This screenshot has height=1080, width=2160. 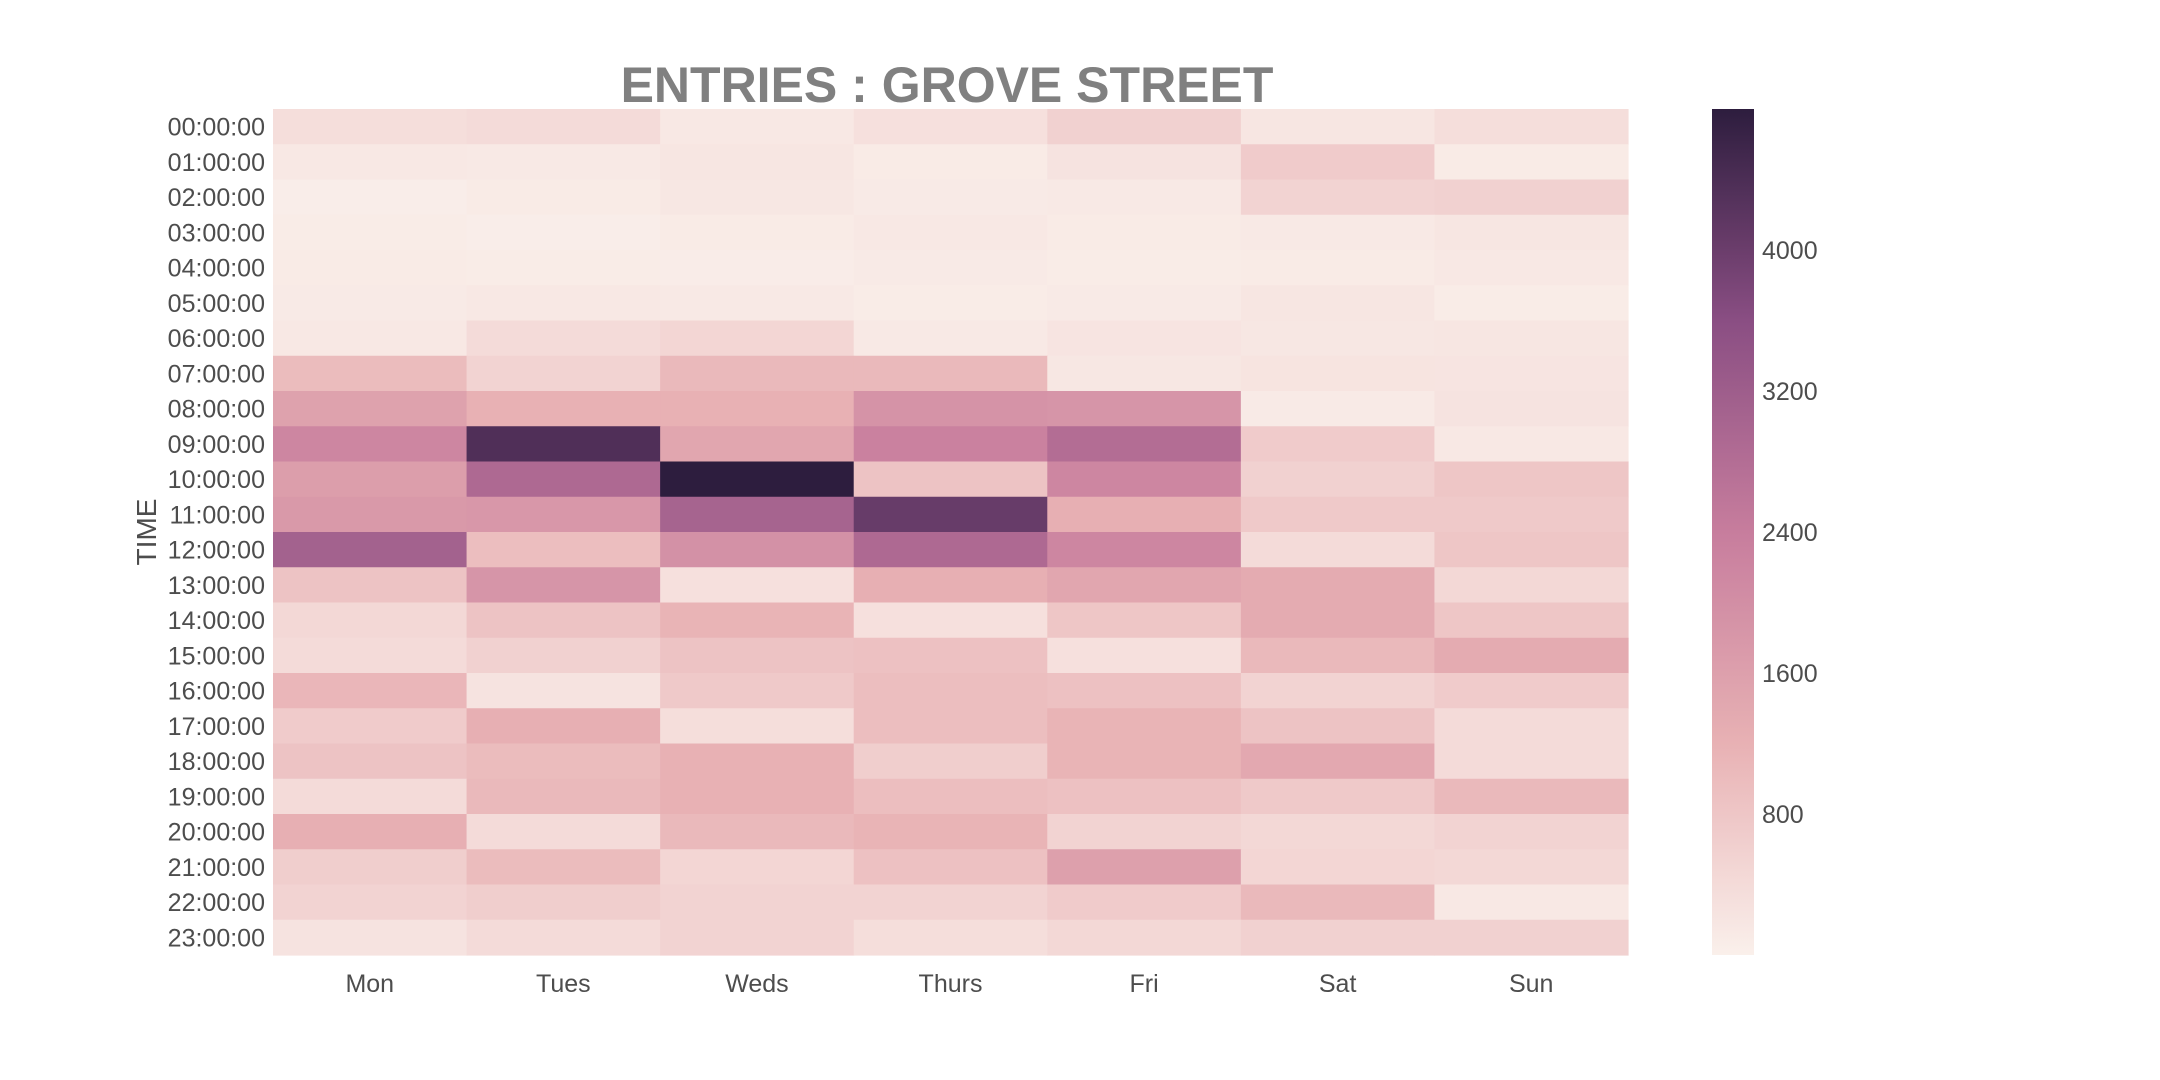 What do you see at coordinates (216, 621) in the screenshot?
I see `y-tick-label: 14:00:00` at bounding box center [216, 621].